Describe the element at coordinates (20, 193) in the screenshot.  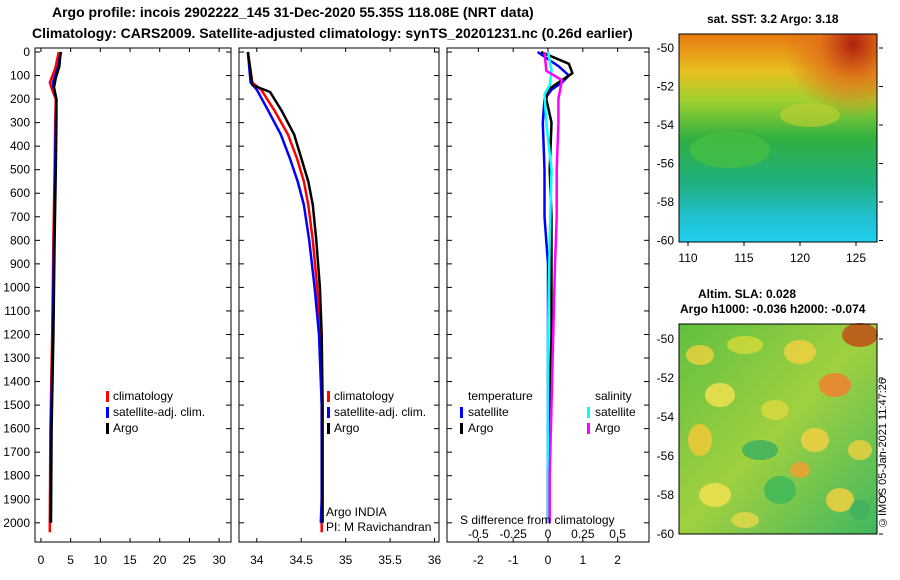
I see `y-tick-label: 600` at that location.